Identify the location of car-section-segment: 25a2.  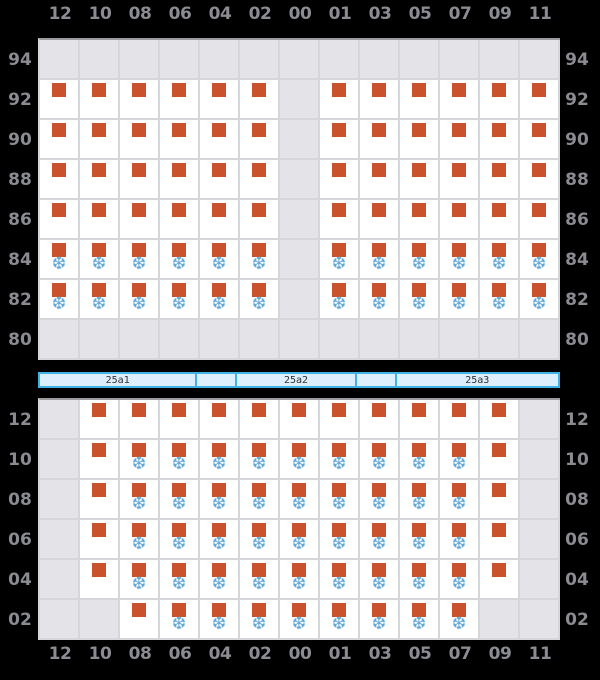
(297, 380).